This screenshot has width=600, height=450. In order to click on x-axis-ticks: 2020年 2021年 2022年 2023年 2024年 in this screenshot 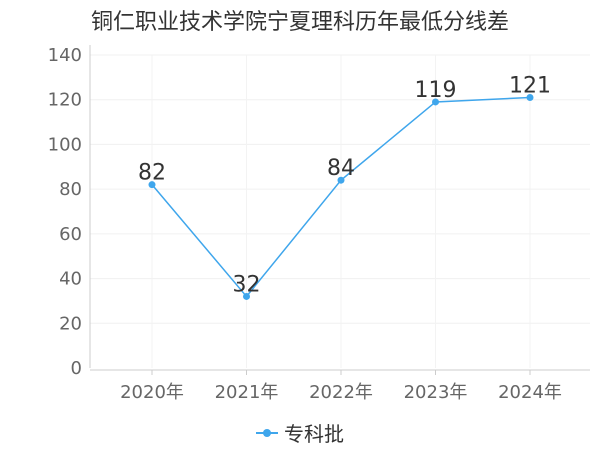, I will do `click(341, 392)`.